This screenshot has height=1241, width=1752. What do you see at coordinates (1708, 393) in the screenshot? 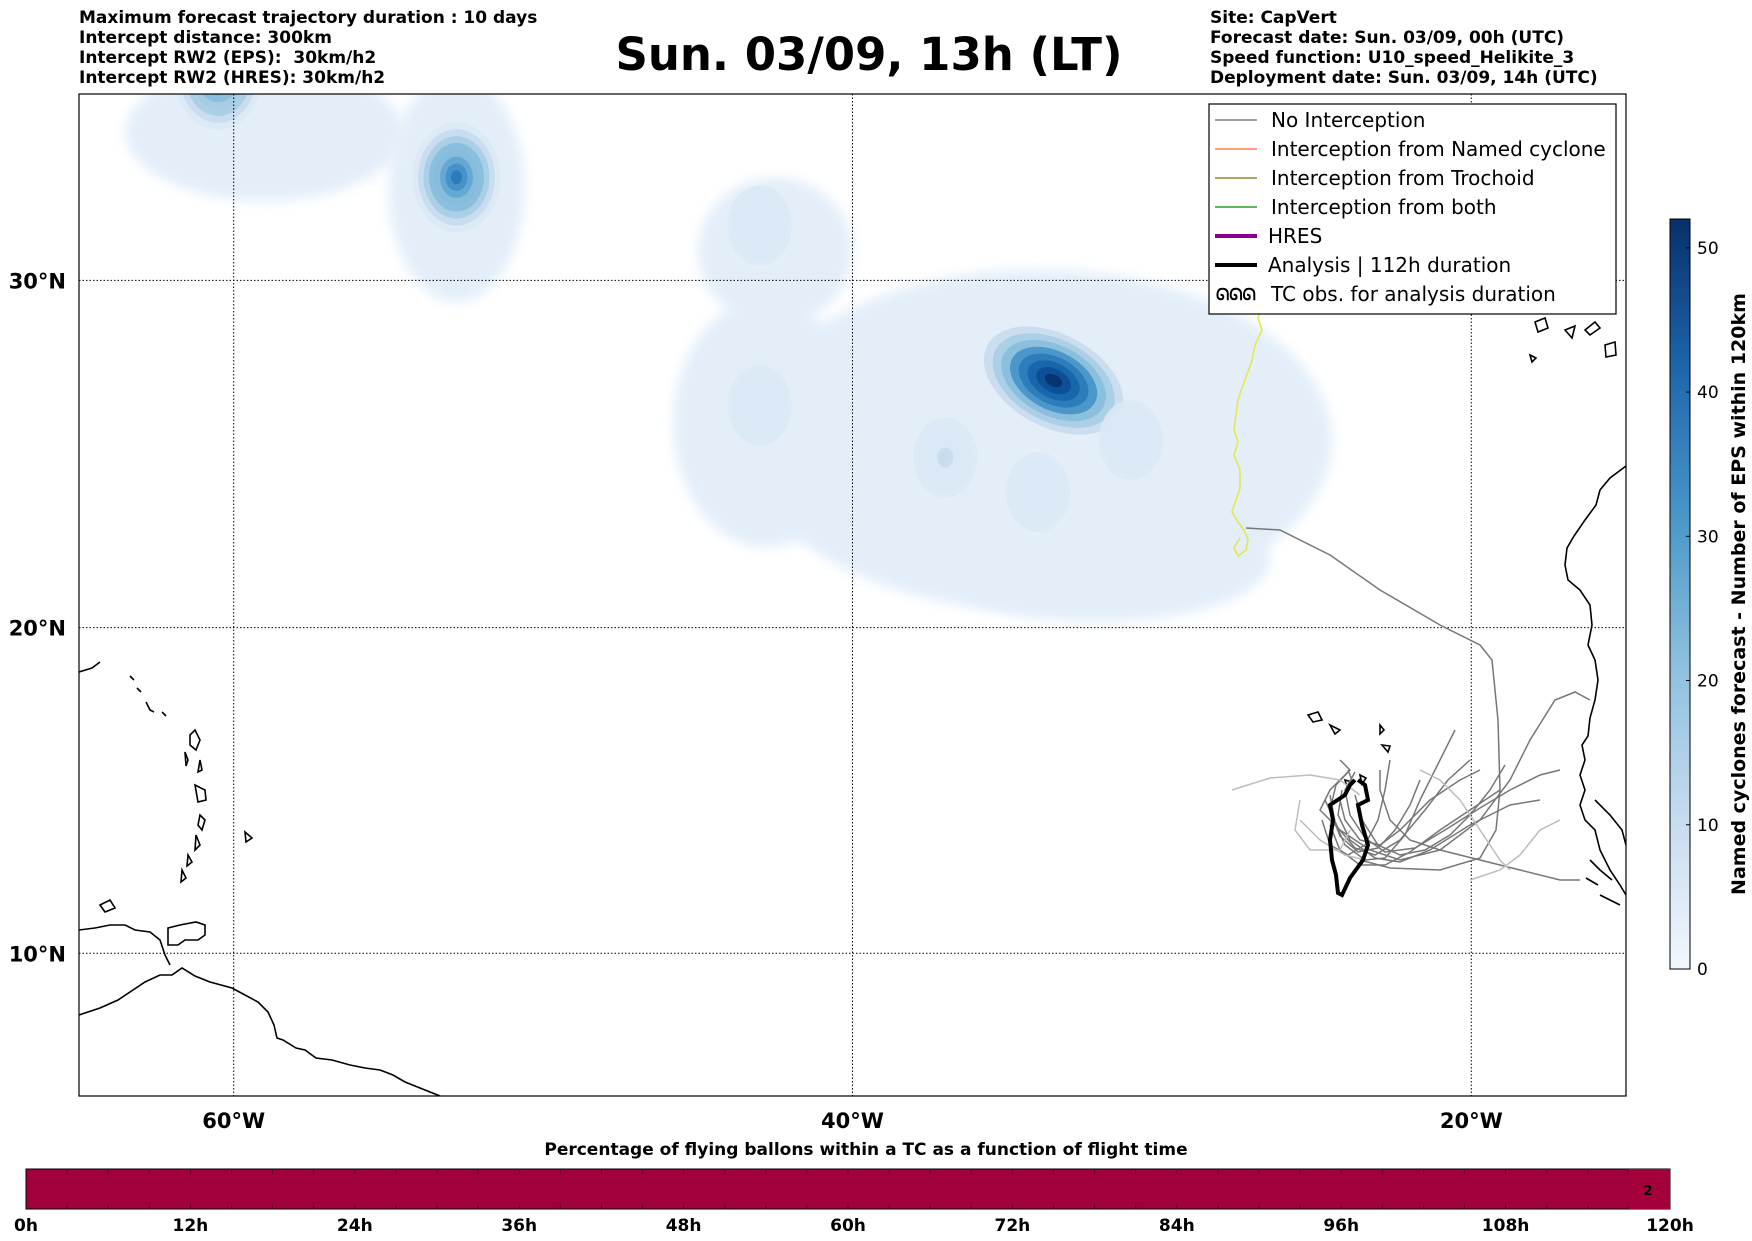
I see `colorbar-tick-label: 40` at bounding box center [1708, 393].